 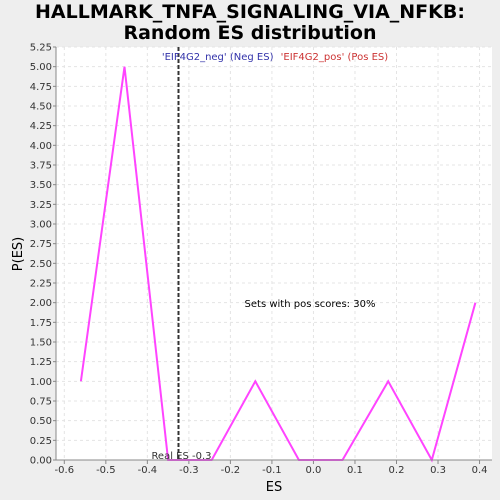 I want to click on pos-score-annotation: Sets with pos scores: 30%, so click(x=310, y=304).